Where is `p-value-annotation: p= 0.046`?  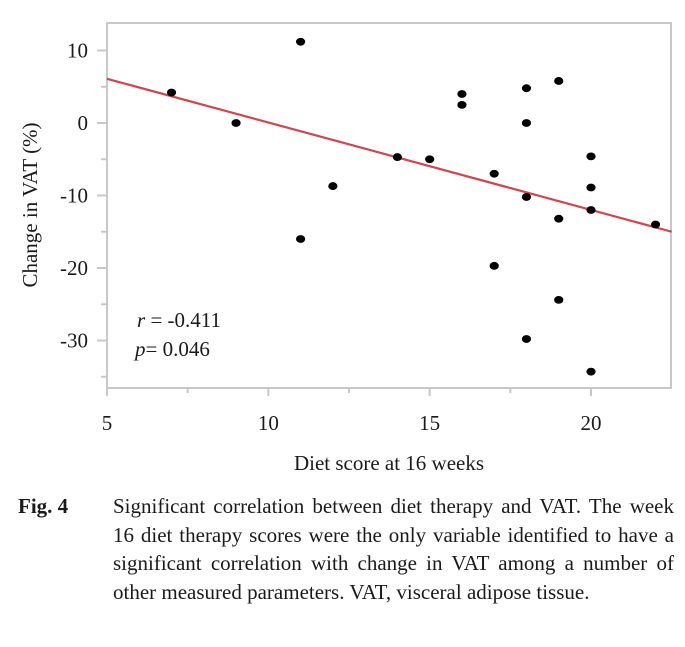 p-value-annotation: p= 0.046 is located at coordinates (171, 349).